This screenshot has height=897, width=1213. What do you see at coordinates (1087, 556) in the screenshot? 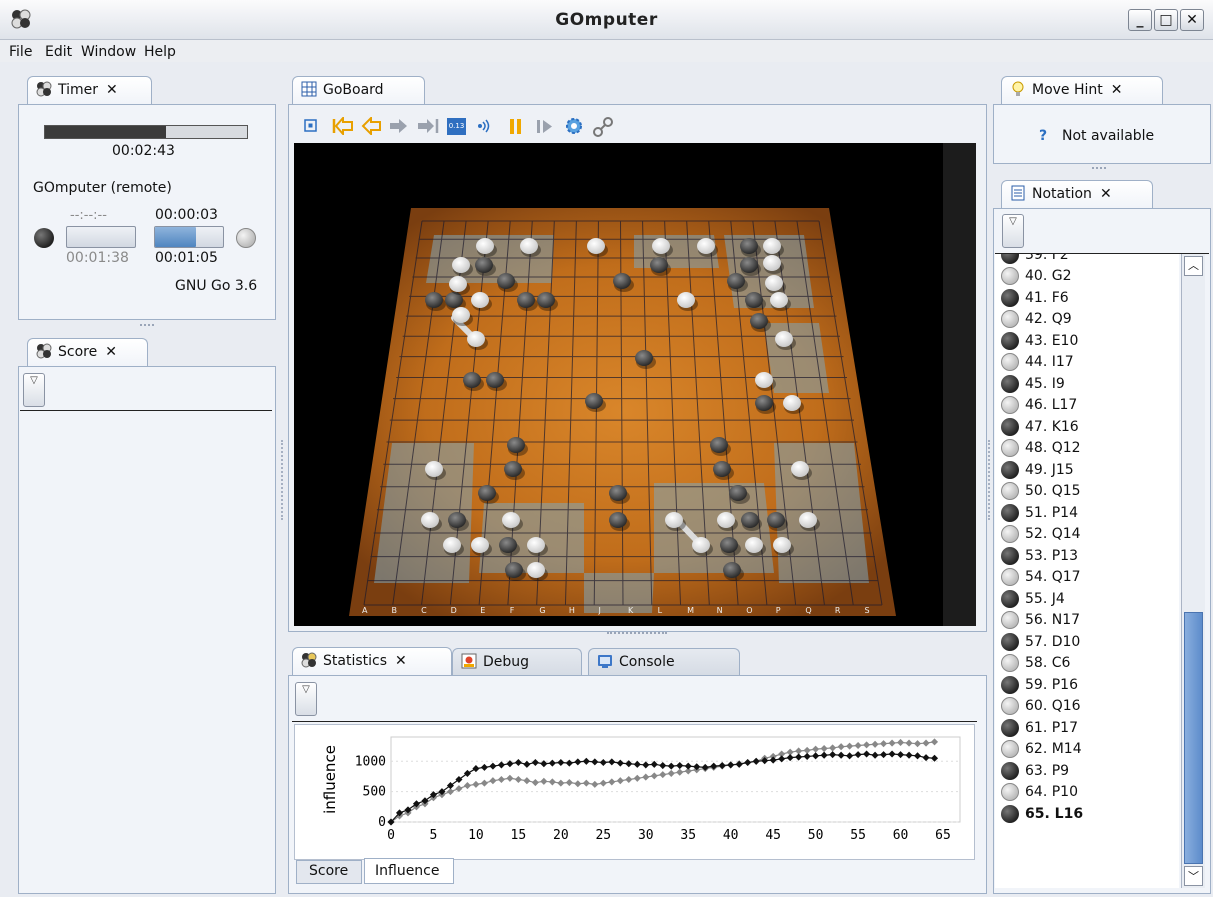
I see `notation-item: 53. P13` at bounding box center [1087, 556].